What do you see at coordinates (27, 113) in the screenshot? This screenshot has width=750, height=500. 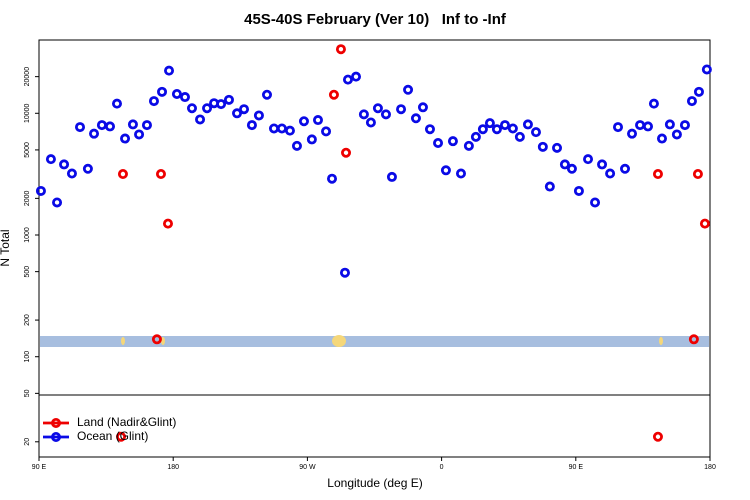 I see `y-tick-label: 10000` at bounding box center [27, 113].